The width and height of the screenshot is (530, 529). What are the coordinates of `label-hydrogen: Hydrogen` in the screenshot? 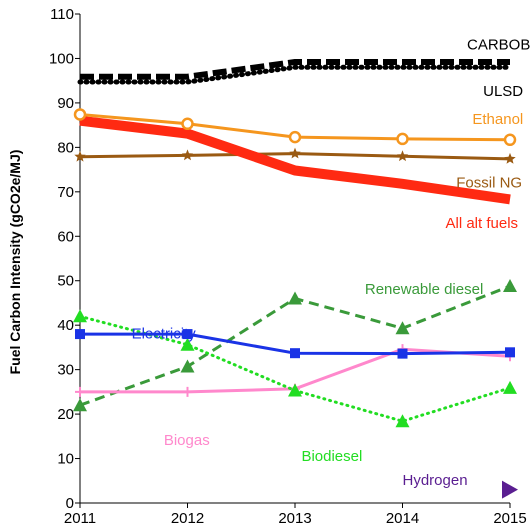 It's located at (435, 480).